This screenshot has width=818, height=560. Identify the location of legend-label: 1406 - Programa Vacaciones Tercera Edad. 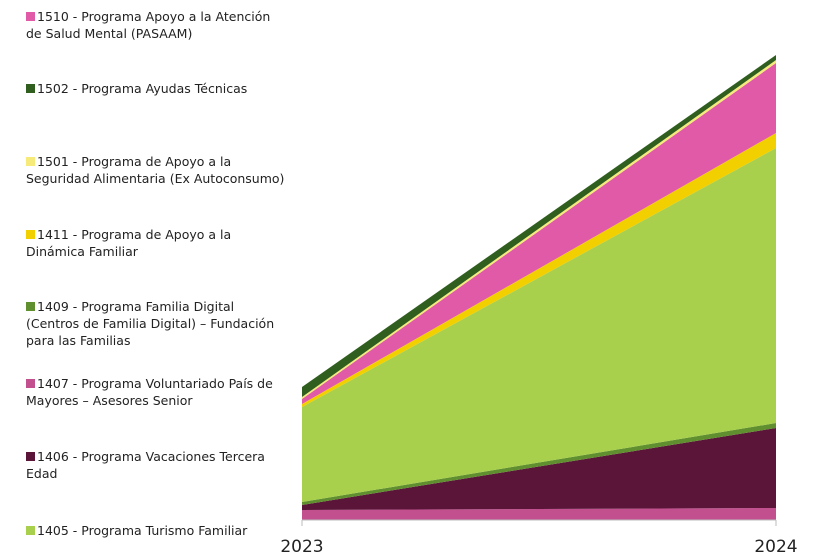
(145, 465).